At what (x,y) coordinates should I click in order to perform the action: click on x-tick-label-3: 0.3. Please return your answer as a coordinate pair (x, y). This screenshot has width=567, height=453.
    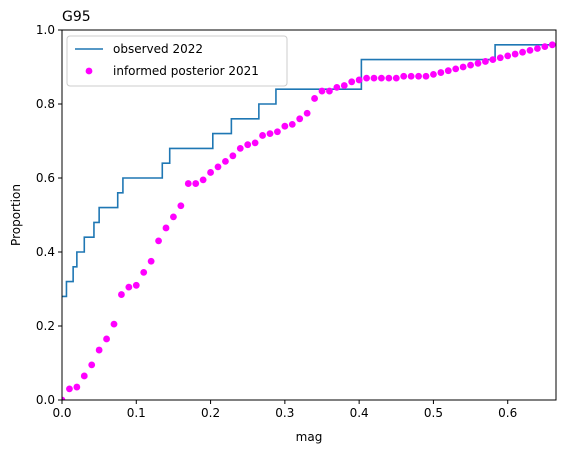
    Looking at the image, I should click on (284, 413).